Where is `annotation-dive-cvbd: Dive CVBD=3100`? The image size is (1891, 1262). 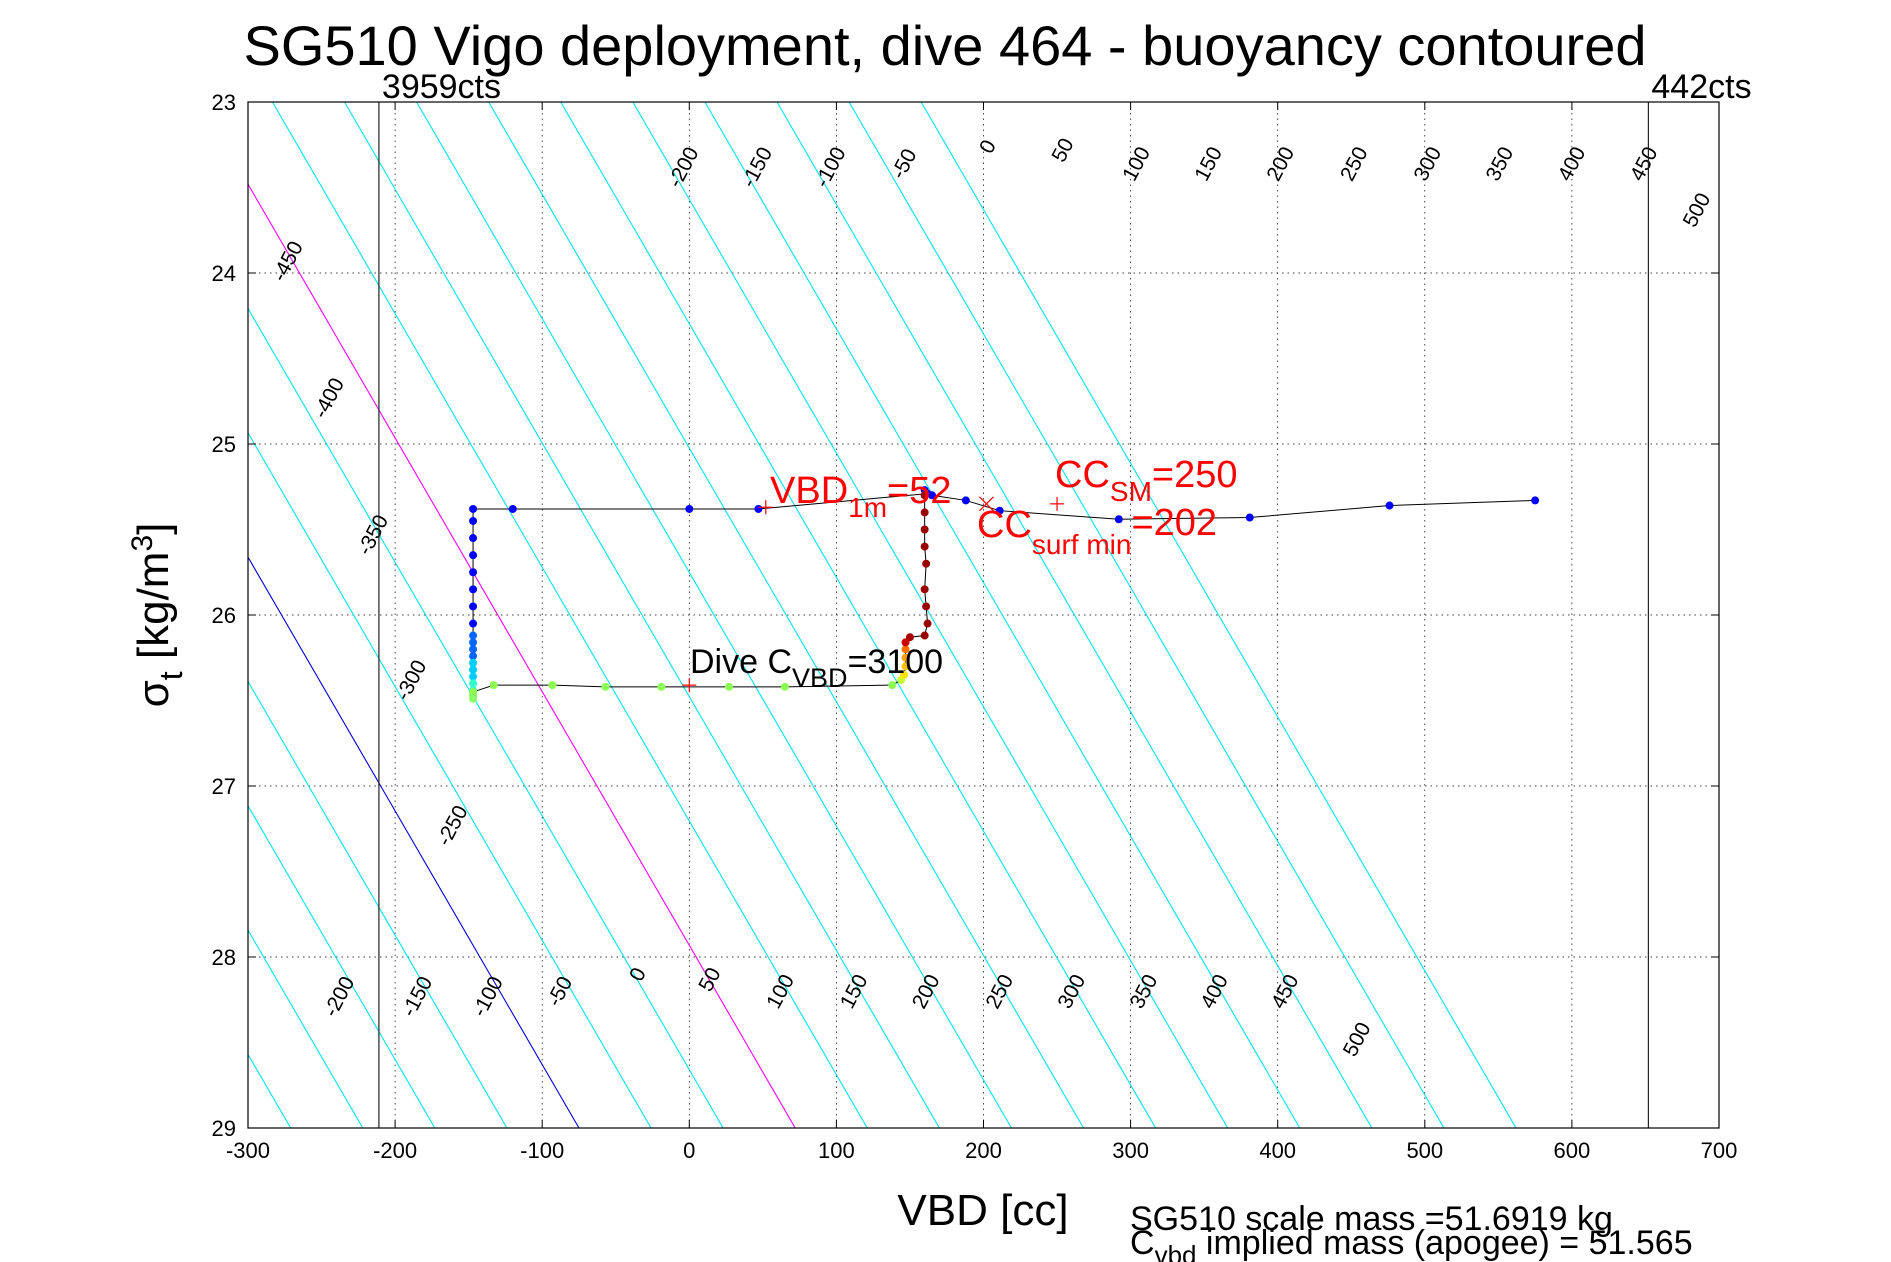
annotation-dive-cvbd: Dive CVBD=3100 is located at coordinates (816, 668).